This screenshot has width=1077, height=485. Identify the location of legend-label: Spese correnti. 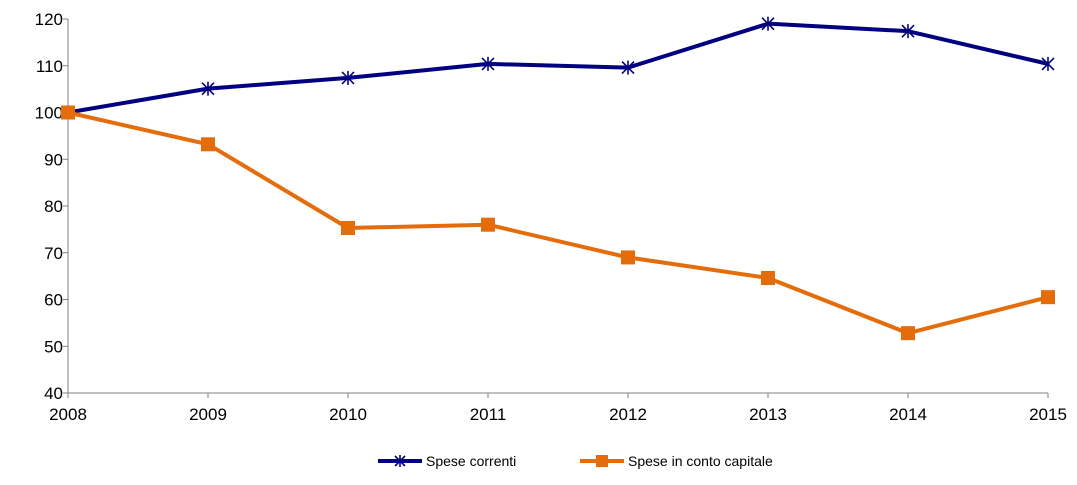
(471, 461).